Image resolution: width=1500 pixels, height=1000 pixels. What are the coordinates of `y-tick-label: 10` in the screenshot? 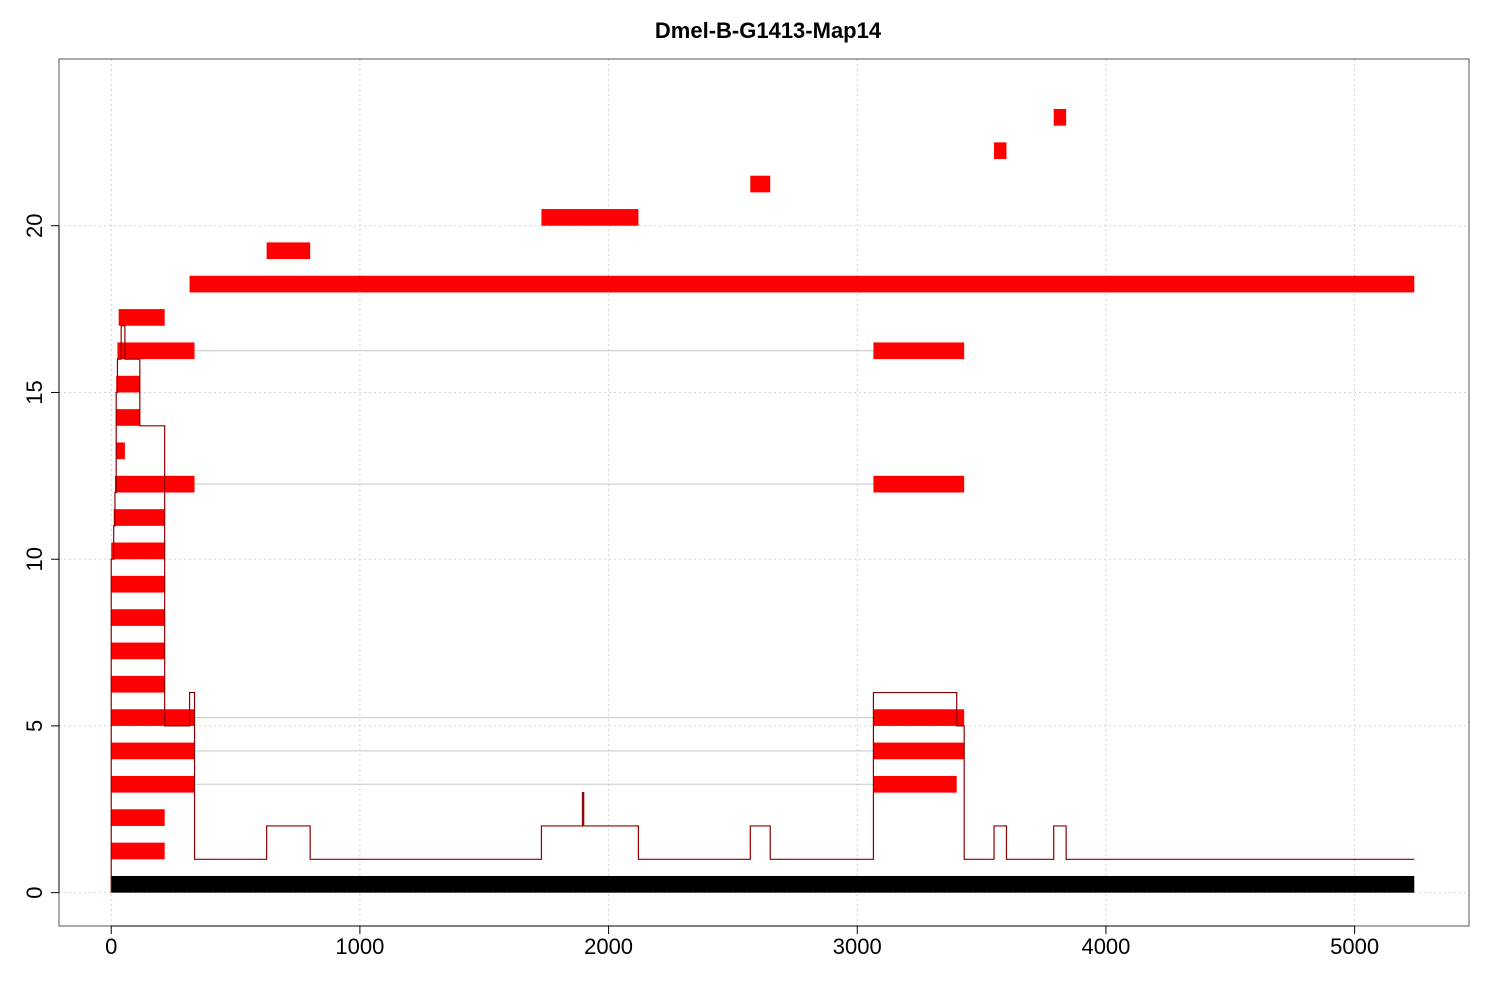 It's located at (34, 559).